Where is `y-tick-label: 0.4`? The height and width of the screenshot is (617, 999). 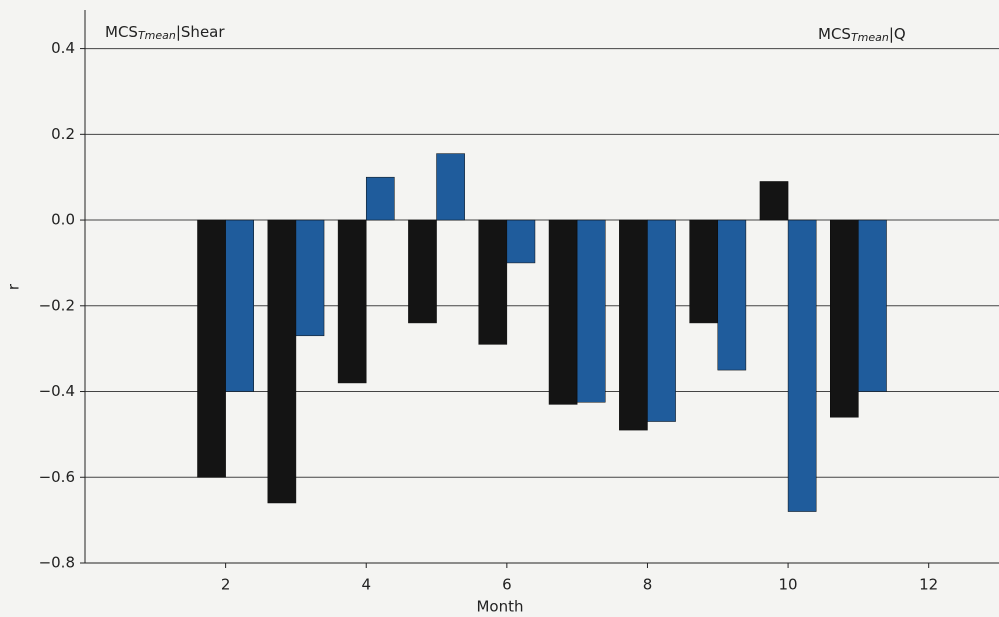
y-tick-label: 0.4 is located at coordinates (63, 48).